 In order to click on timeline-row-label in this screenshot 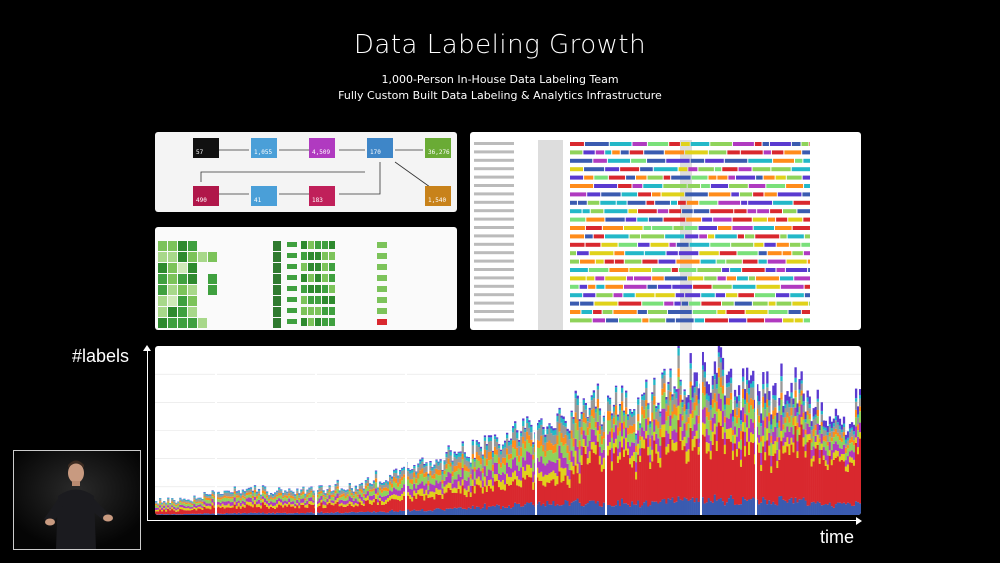, I will do `click(494, 236)`.